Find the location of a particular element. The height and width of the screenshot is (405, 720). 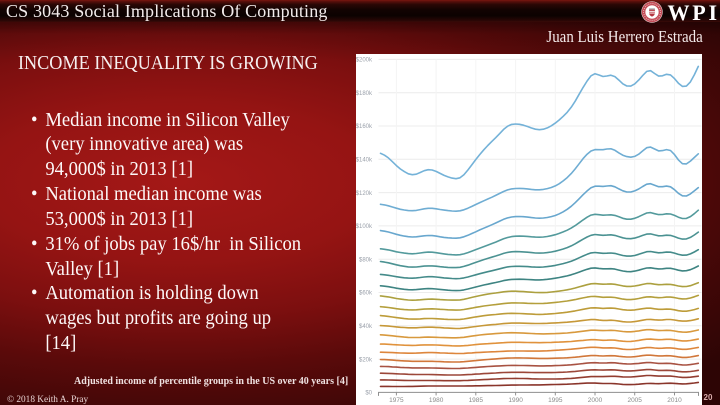

svg-text: $160k is located at coordinates (364, 127).